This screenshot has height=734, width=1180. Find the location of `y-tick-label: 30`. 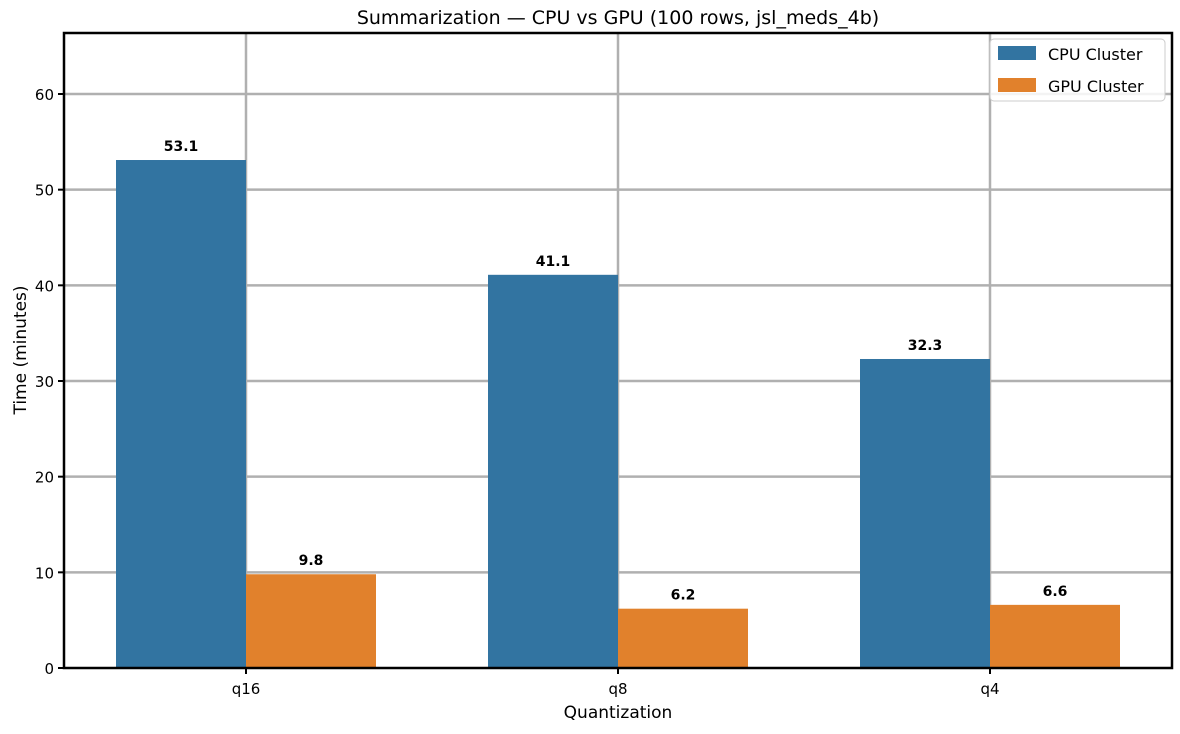

y-tick-label: 30 is located at coordinates (44, 382).